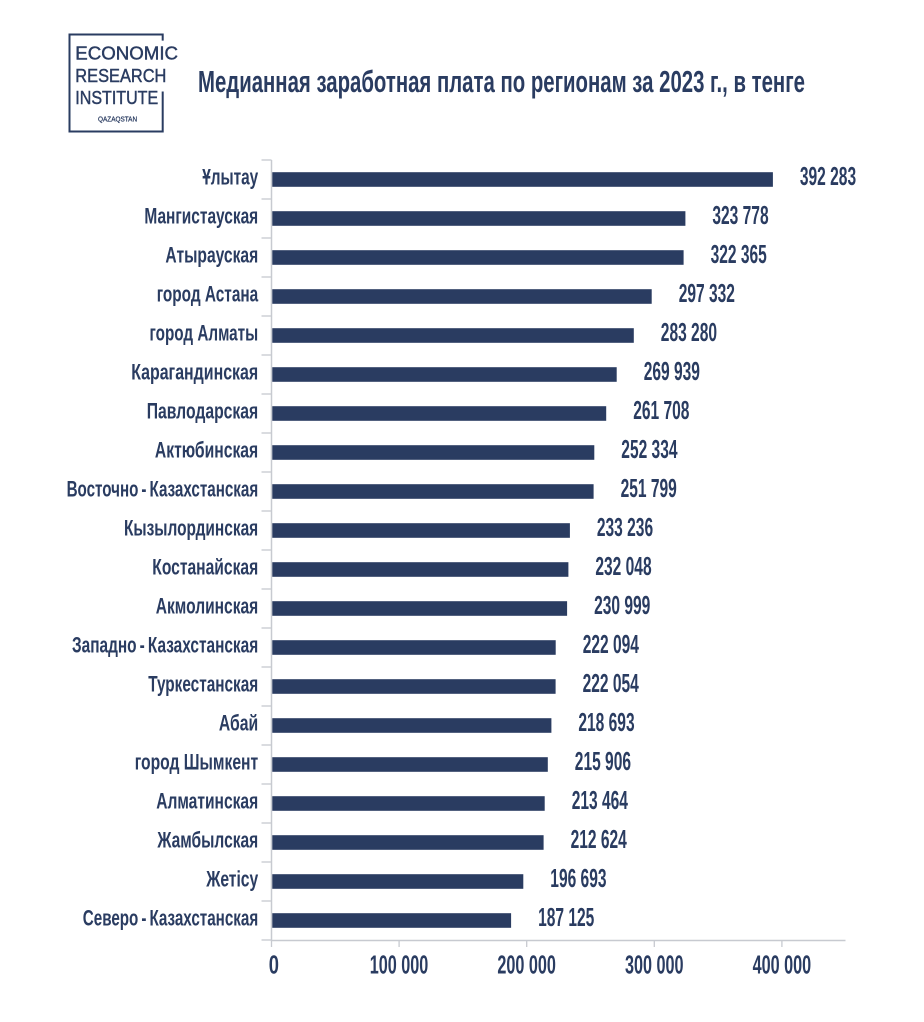 Image resolution: width=924 pixels, height=1022 pixels. Describe the element at coordinates (661, 411) in the screenshot. I see `svg-text: 261 708` at that location.